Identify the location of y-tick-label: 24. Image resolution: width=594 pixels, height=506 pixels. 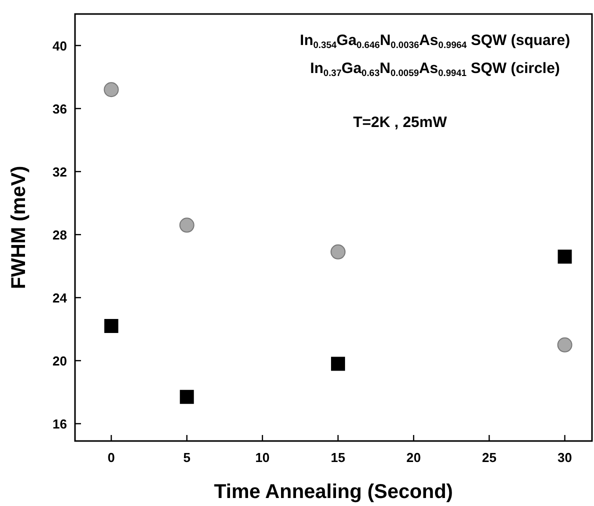
(60, 298).